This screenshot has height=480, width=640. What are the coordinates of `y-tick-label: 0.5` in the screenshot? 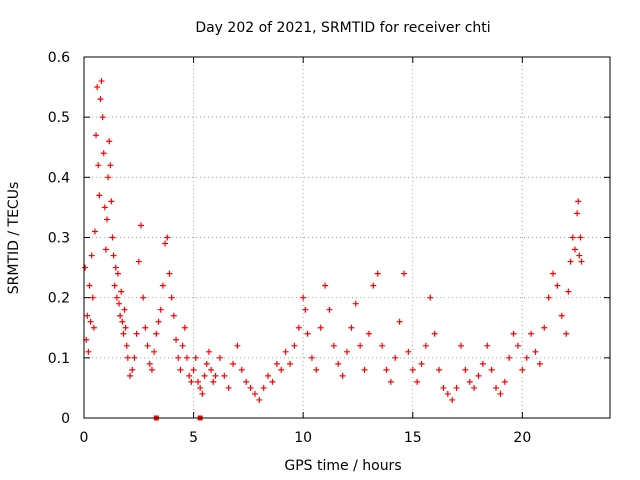 It's located at (59, 118).